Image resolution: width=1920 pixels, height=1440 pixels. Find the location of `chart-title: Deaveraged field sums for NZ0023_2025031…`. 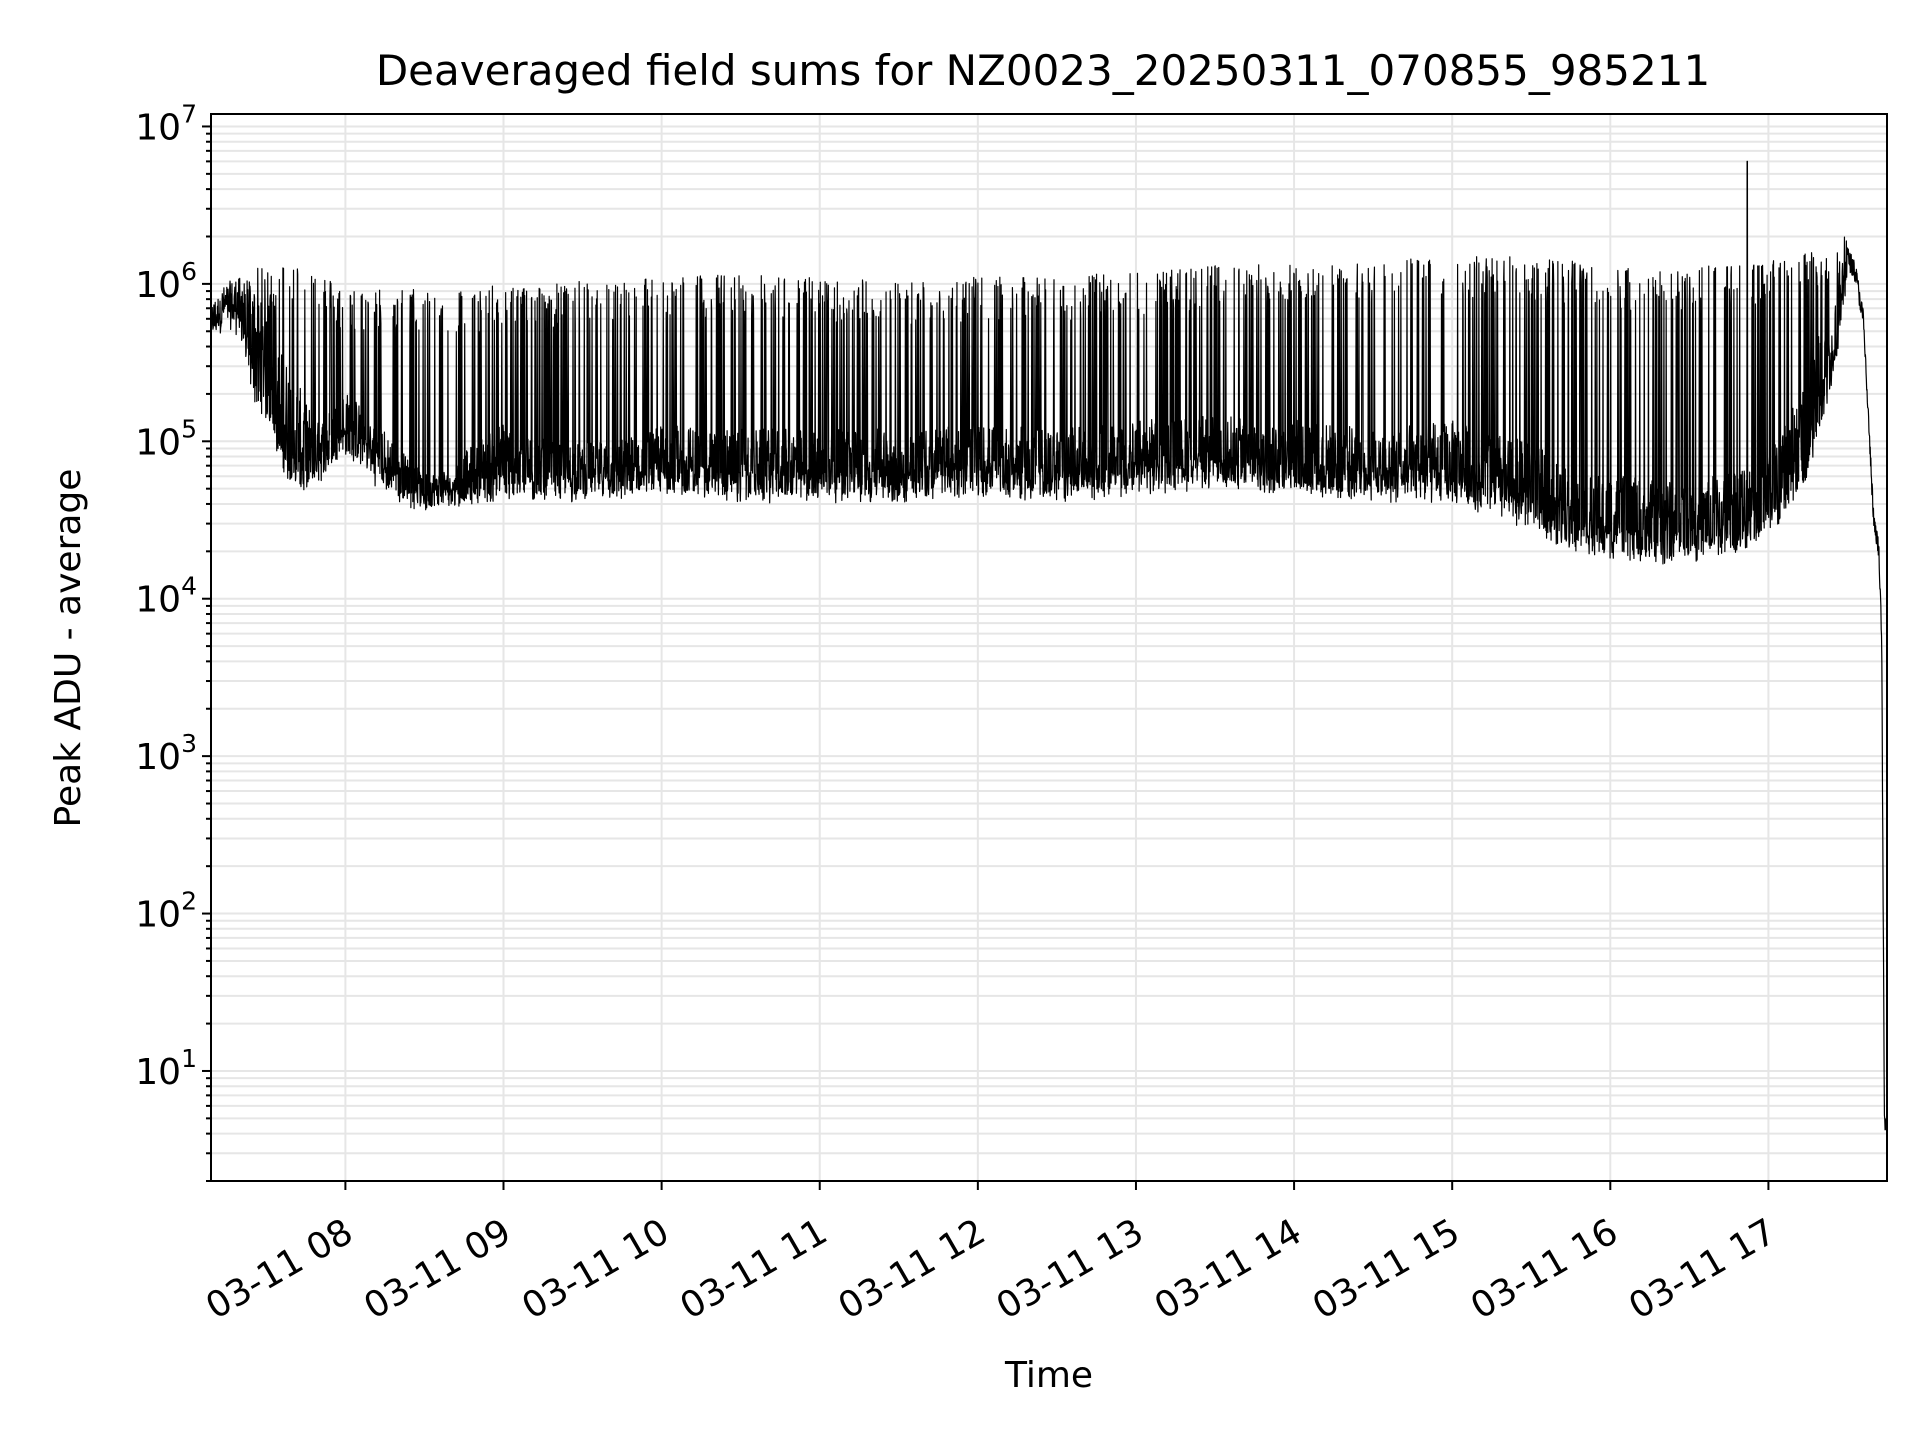

chart-title: Deaveraged field sums for NZ0023_2025031… is located at coordinates (1043, 70).